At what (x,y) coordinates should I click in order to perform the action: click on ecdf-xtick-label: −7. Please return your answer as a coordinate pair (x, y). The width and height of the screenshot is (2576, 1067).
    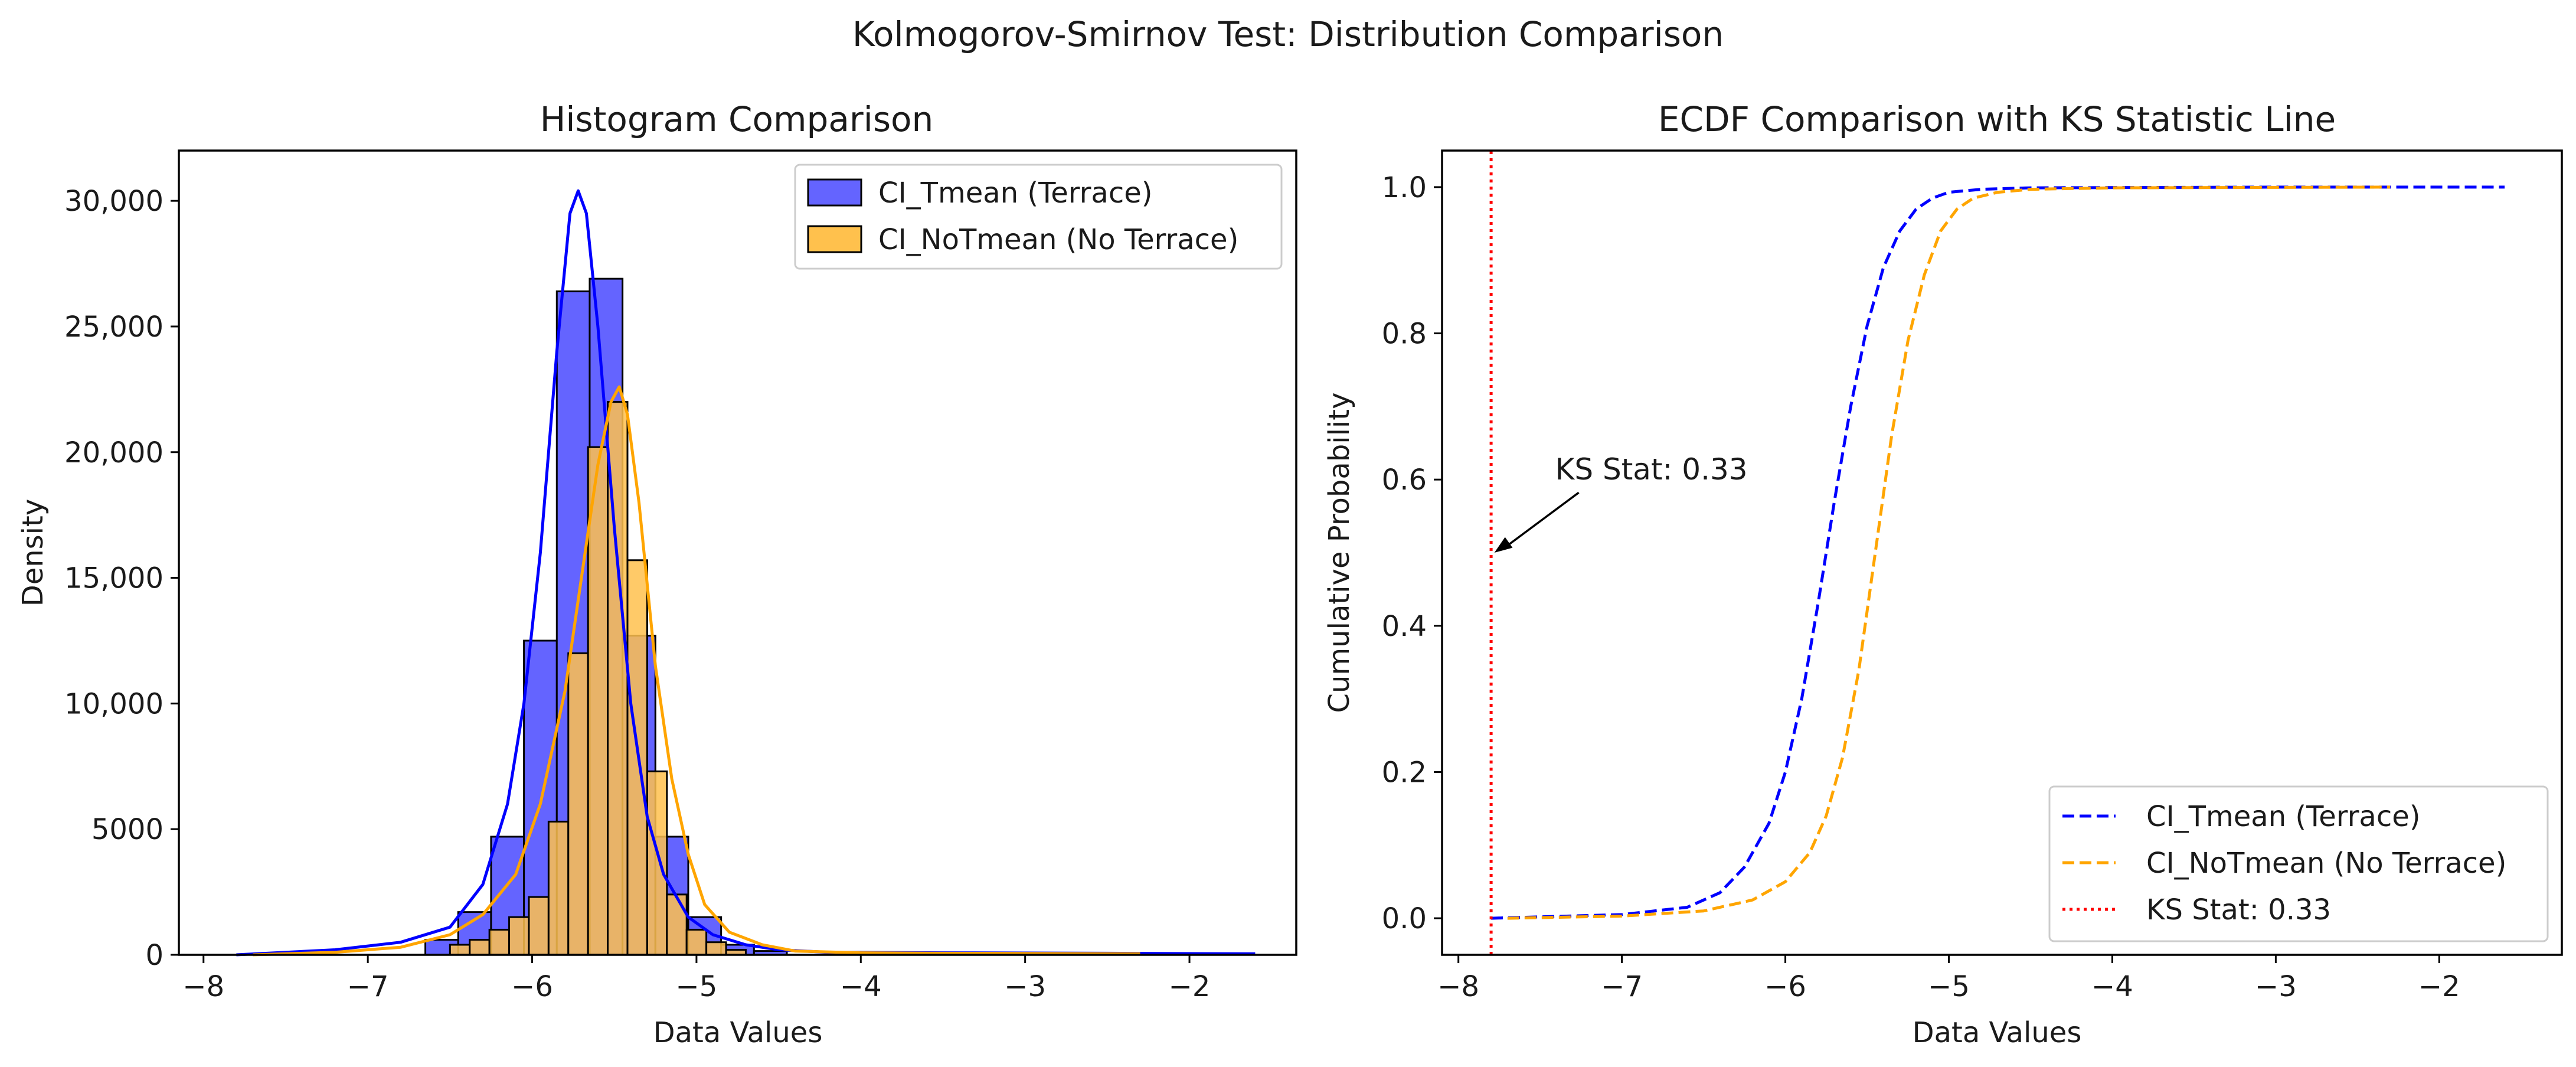
    Looking at the image, I should click on (1622, 987).